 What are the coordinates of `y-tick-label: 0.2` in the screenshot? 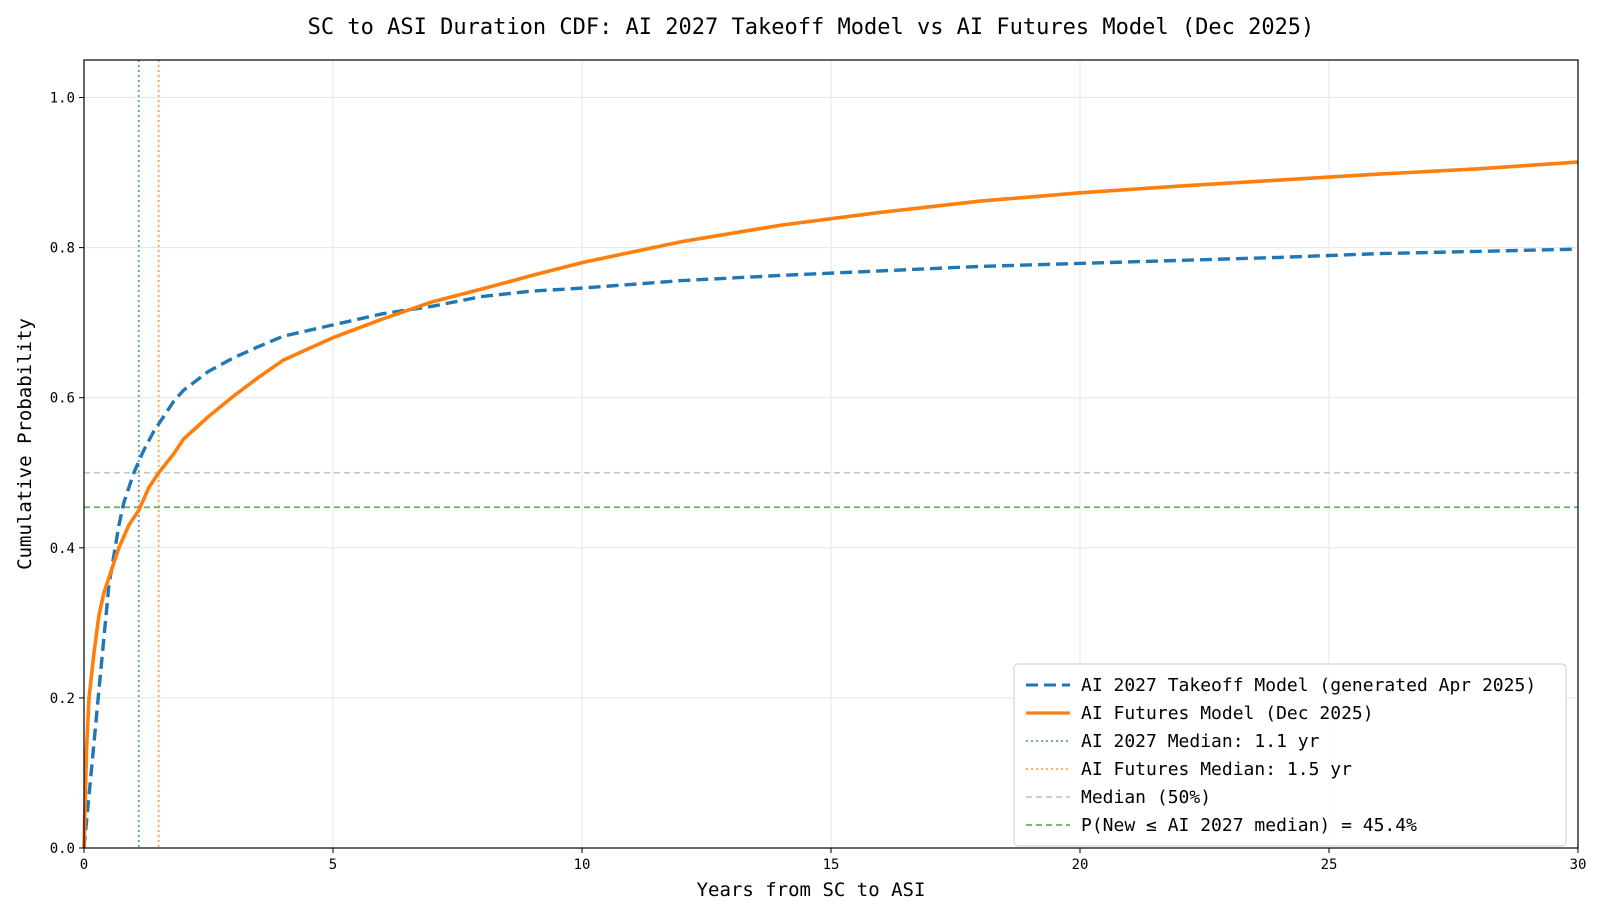 It's located at (62, 699).